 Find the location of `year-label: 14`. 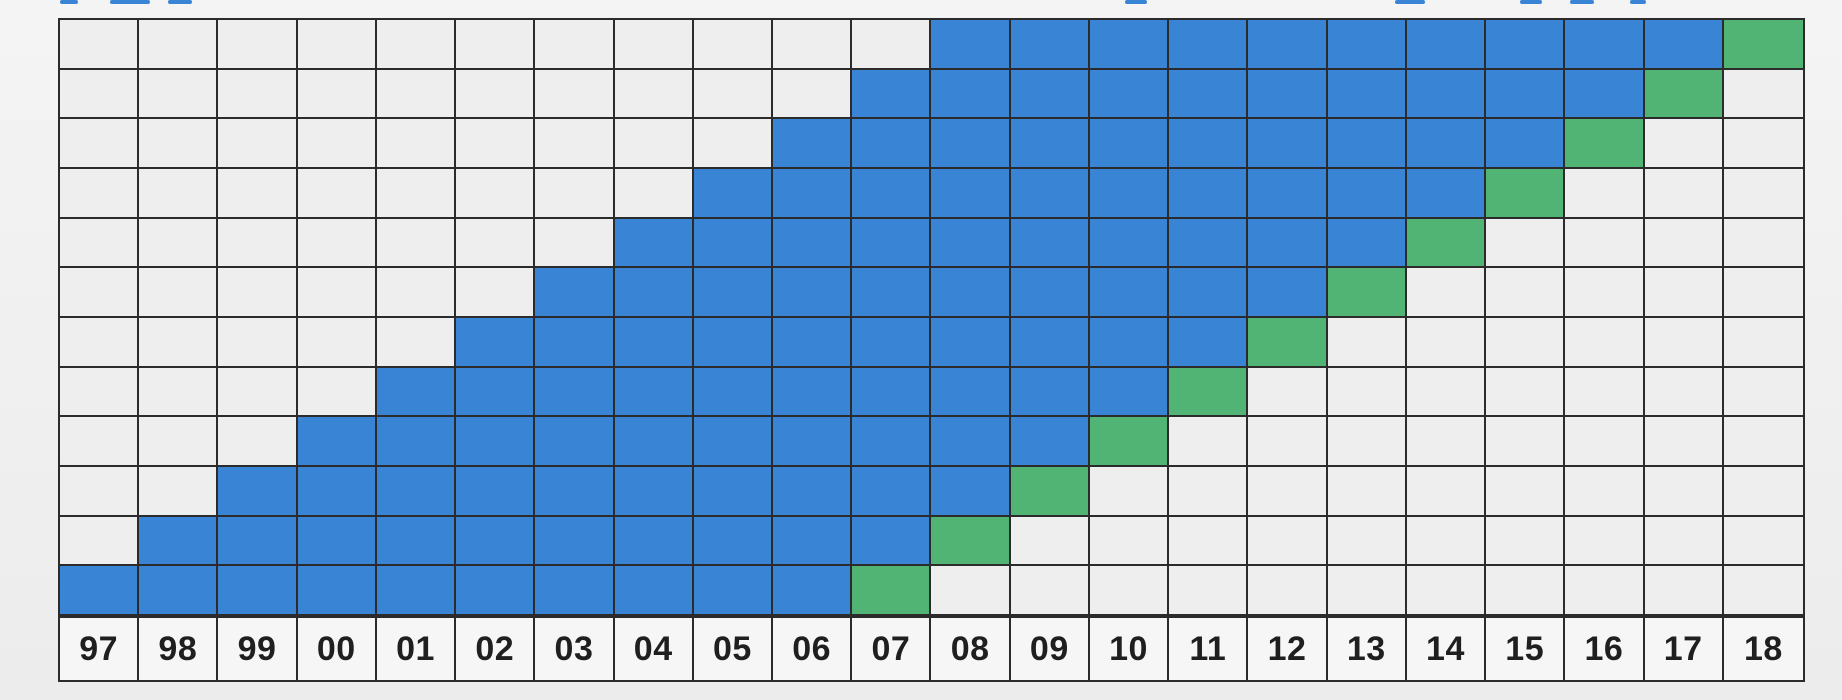

year-label: 14 is located at coordinates (1447, 649).